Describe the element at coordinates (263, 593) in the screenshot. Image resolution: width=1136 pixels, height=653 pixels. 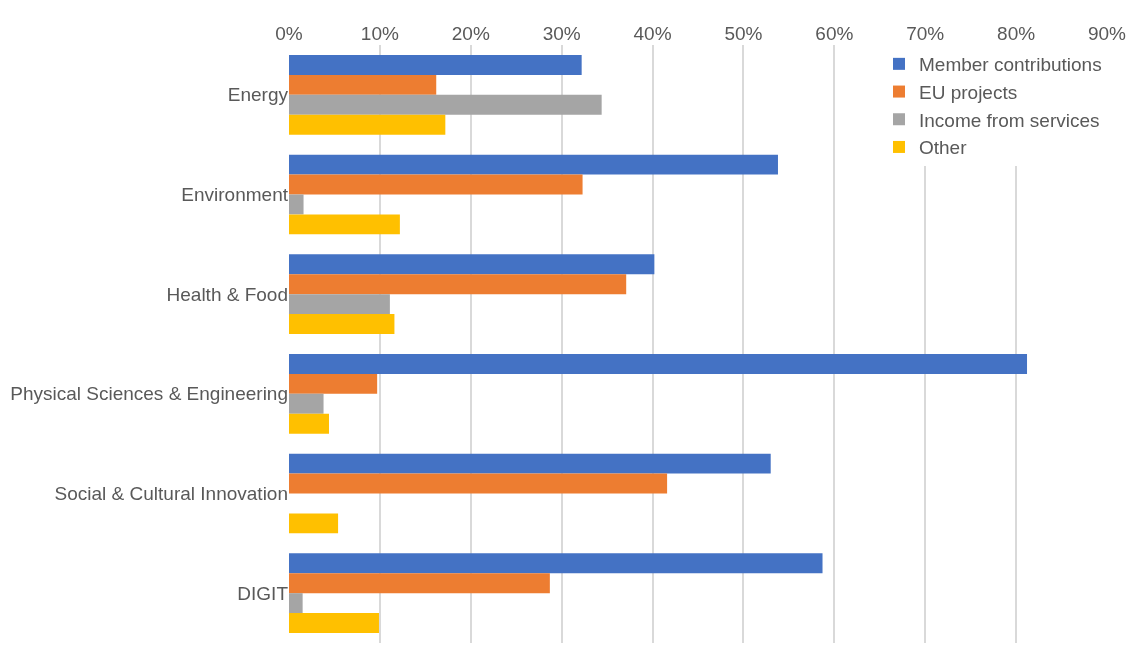
I see `y-tick-label: DIGIT` at that location.